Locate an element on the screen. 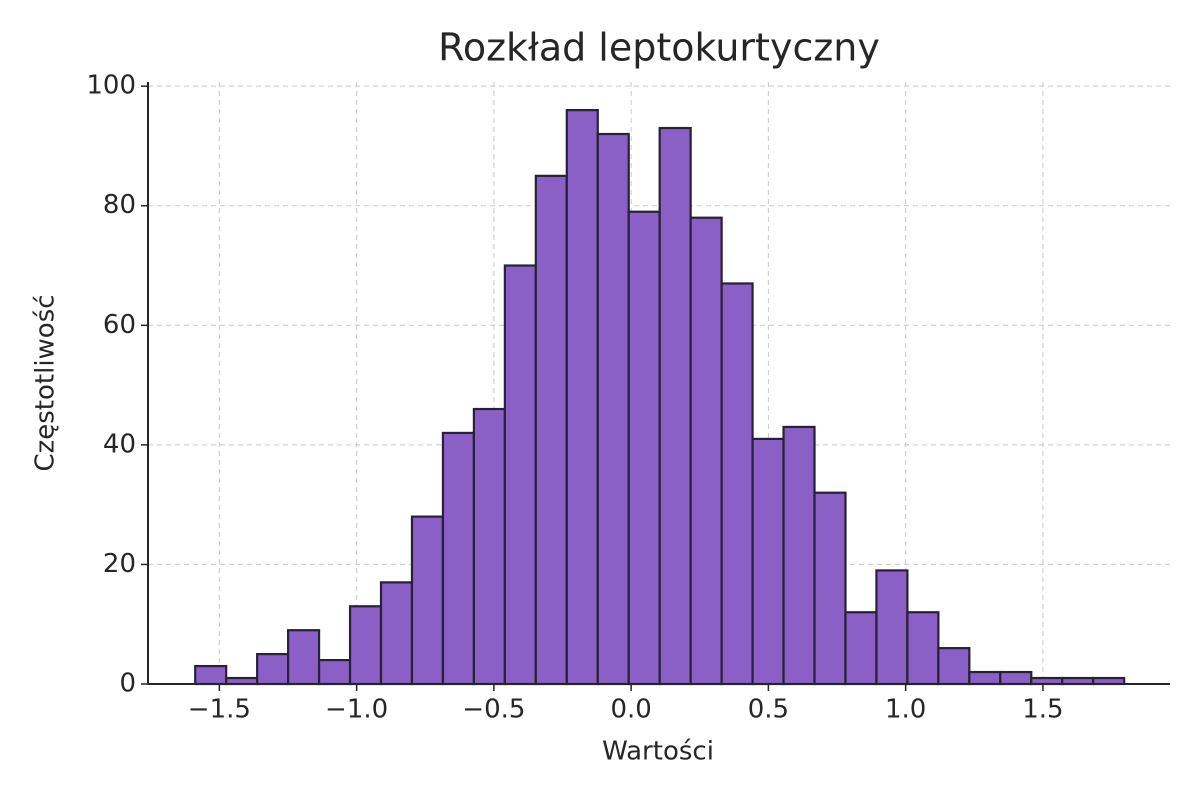 This screenshot has height=800, width=1200. x-tick-label: −1.5 is located at coordinates (219, 710).